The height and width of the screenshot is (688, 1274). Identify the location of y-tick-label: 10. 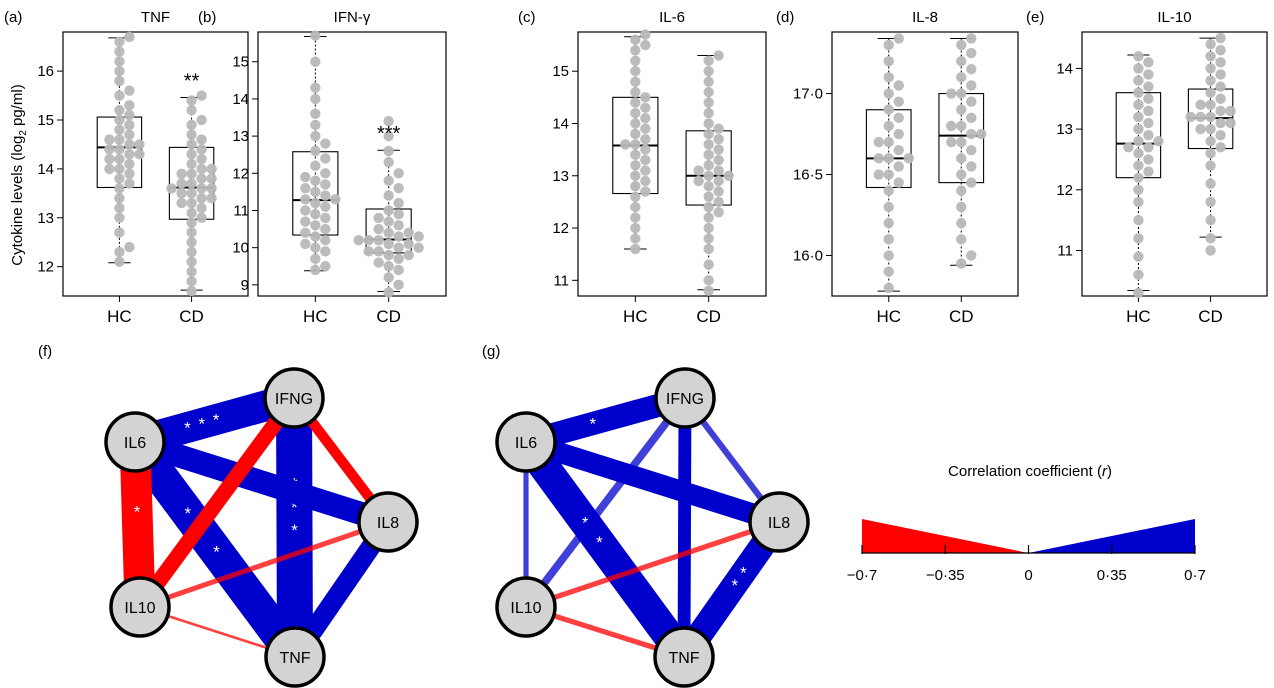
(240, 248).